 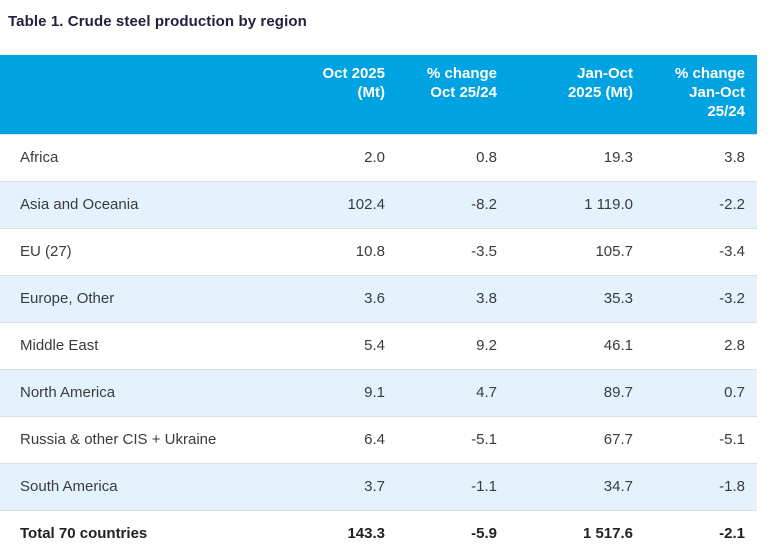 What do you see at coordinates (695, 205) in the screenshot?
I see `value-cell: -2.2` at bounding box center [695, 205].